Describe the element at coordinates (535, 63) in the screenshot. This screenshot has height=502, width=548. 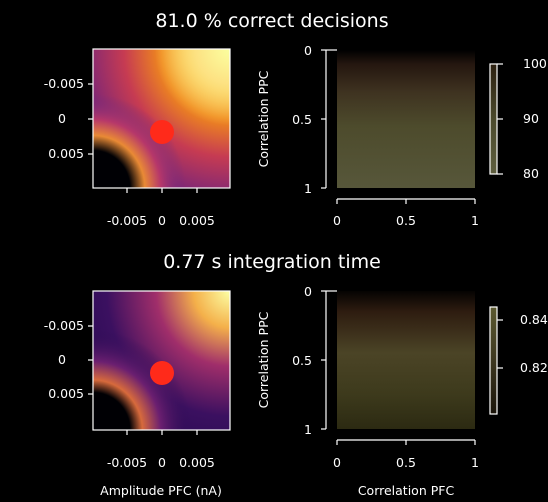
I see `colorbar-tick: 100` at that location.